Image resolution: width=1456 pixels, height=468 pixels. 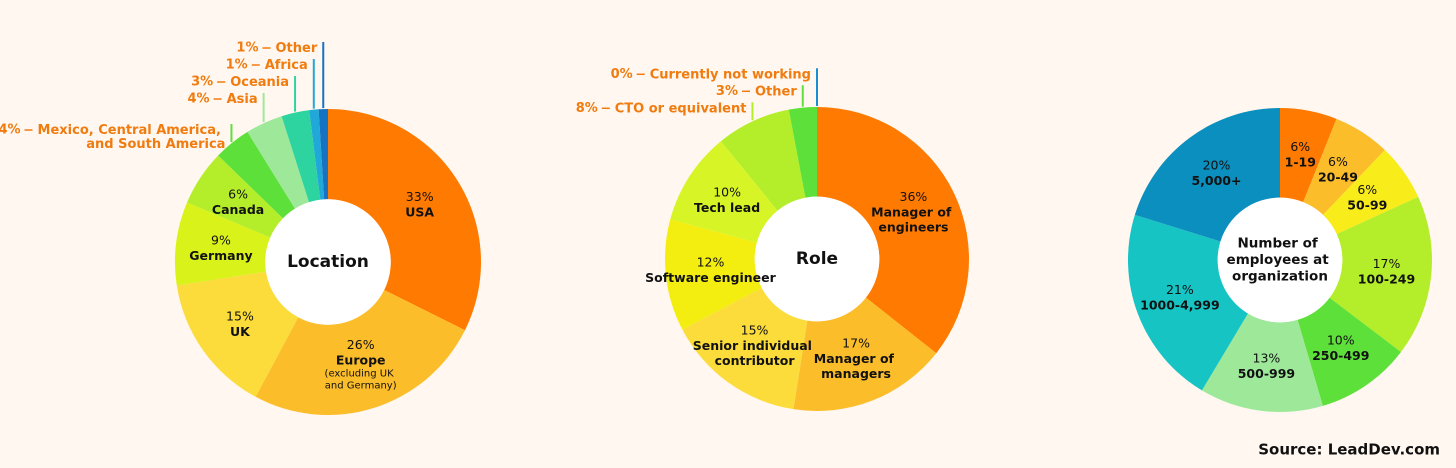 I want to click on category-label: Germany, so click(x=220, y=255).